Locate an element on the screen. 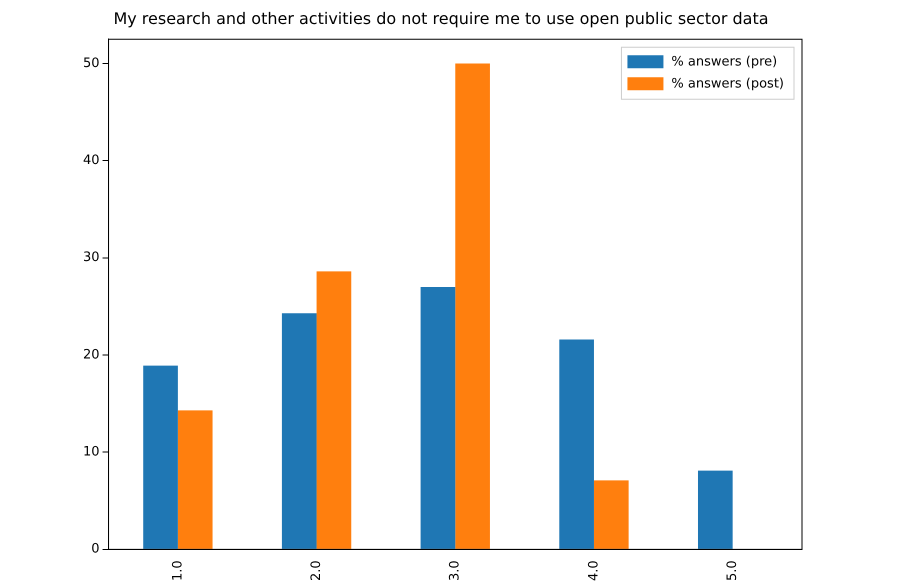 The image size is (922, 584). y-tick-label: 40 is located at coordinates (91, 160).